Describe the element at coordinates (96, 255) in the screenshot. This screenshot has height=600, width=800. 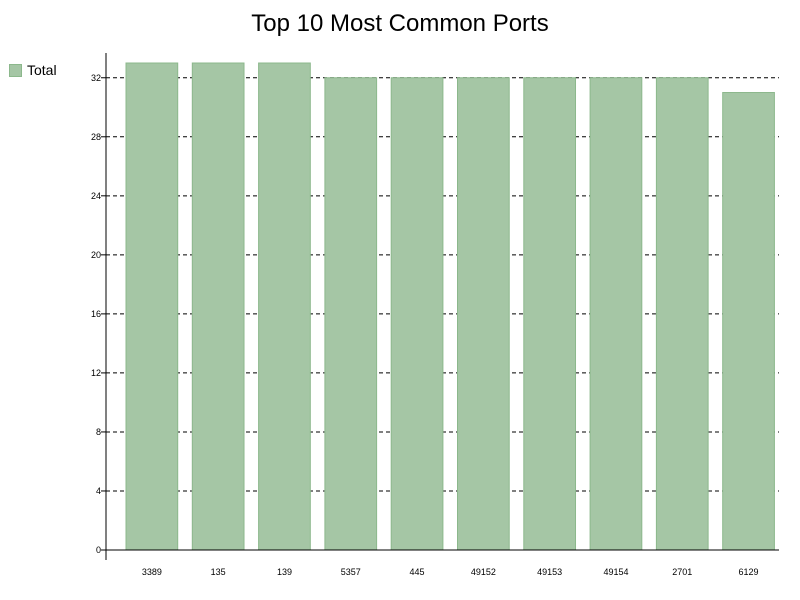
I see `y-tick-label: 20` at that location.